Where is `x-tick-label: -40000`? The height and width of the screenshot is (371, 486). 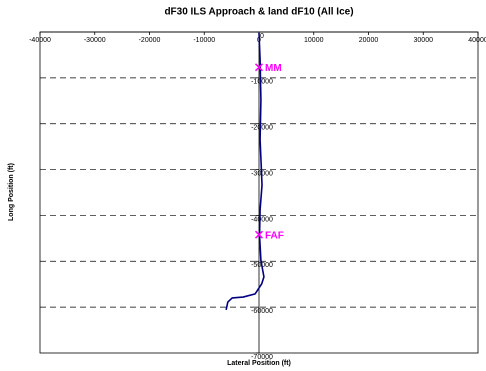 x-tick-label: -40000 is located at coordinates (40, 40).